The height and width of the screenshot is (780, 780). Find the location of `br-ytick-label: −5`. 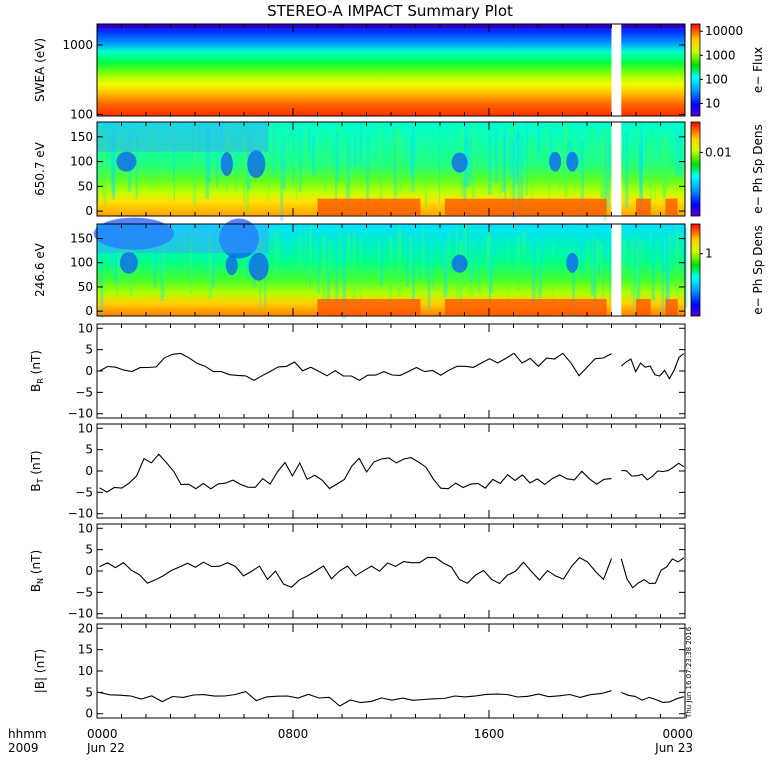

br-ytick-label: −5 is located at coordinates (84, 392).